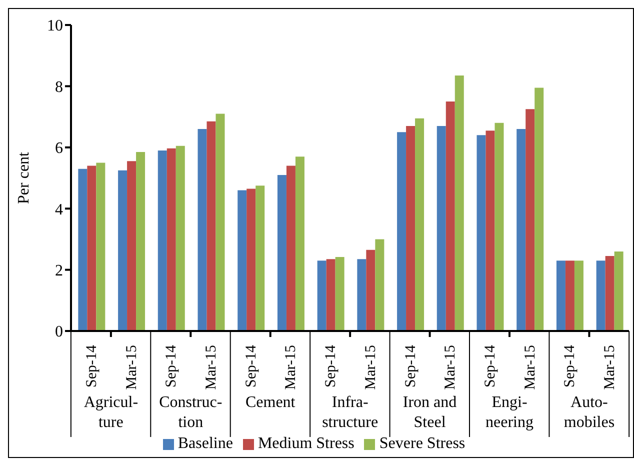 This screenshot has height=460, width=634. Describe the element at coordinates (24, 177) in the screenshot. I see `y-axis-title: Per cent` at that location.